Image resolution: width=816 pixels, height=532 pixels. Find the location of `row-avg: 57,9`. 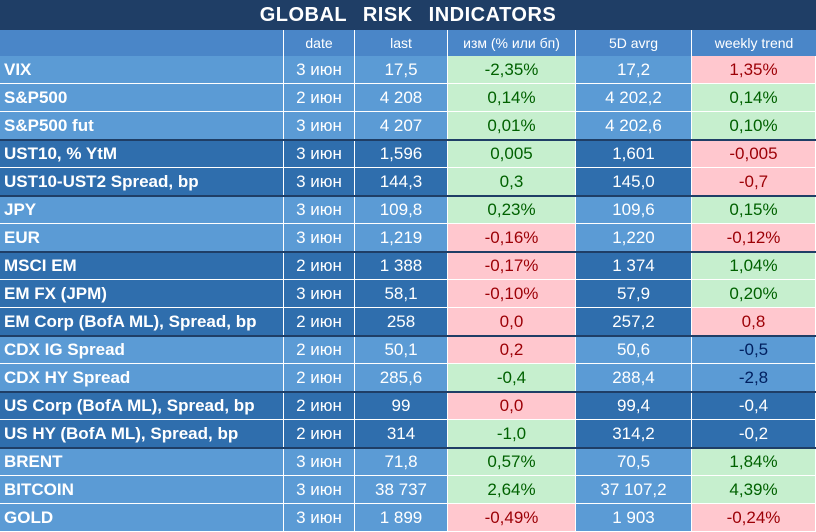

row-avg: 57,9 is located at coordinates (634, 294).